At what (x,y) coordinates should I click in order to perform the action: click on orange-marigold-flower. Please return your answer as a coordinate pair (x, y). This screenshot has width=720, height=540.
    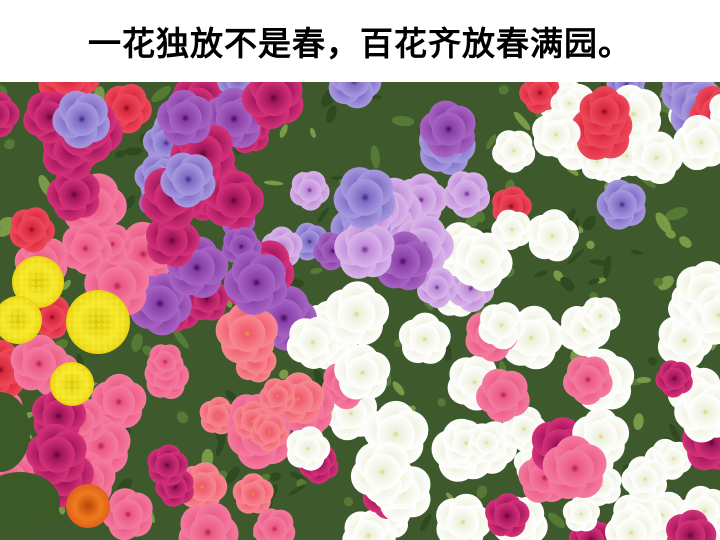
    Looking at the image, I should click on (88, 506).